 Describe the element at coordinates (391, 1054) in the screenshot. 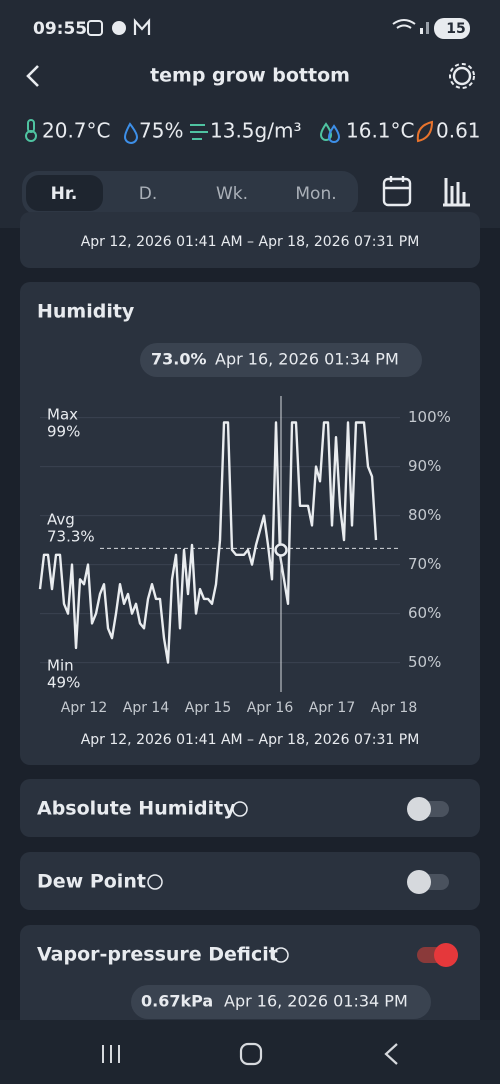

I see `nav-back` at that location.